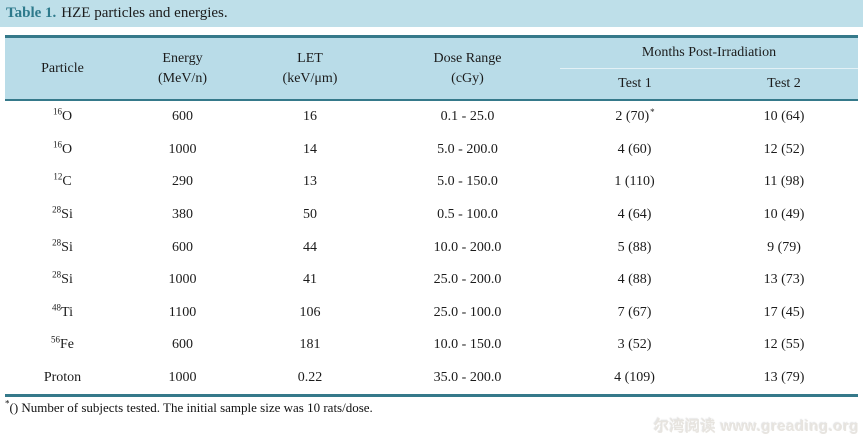 Image resolution: width=863 pixels, height=439 pixels. I want to click on let-cell: 181, so click(310, 345).